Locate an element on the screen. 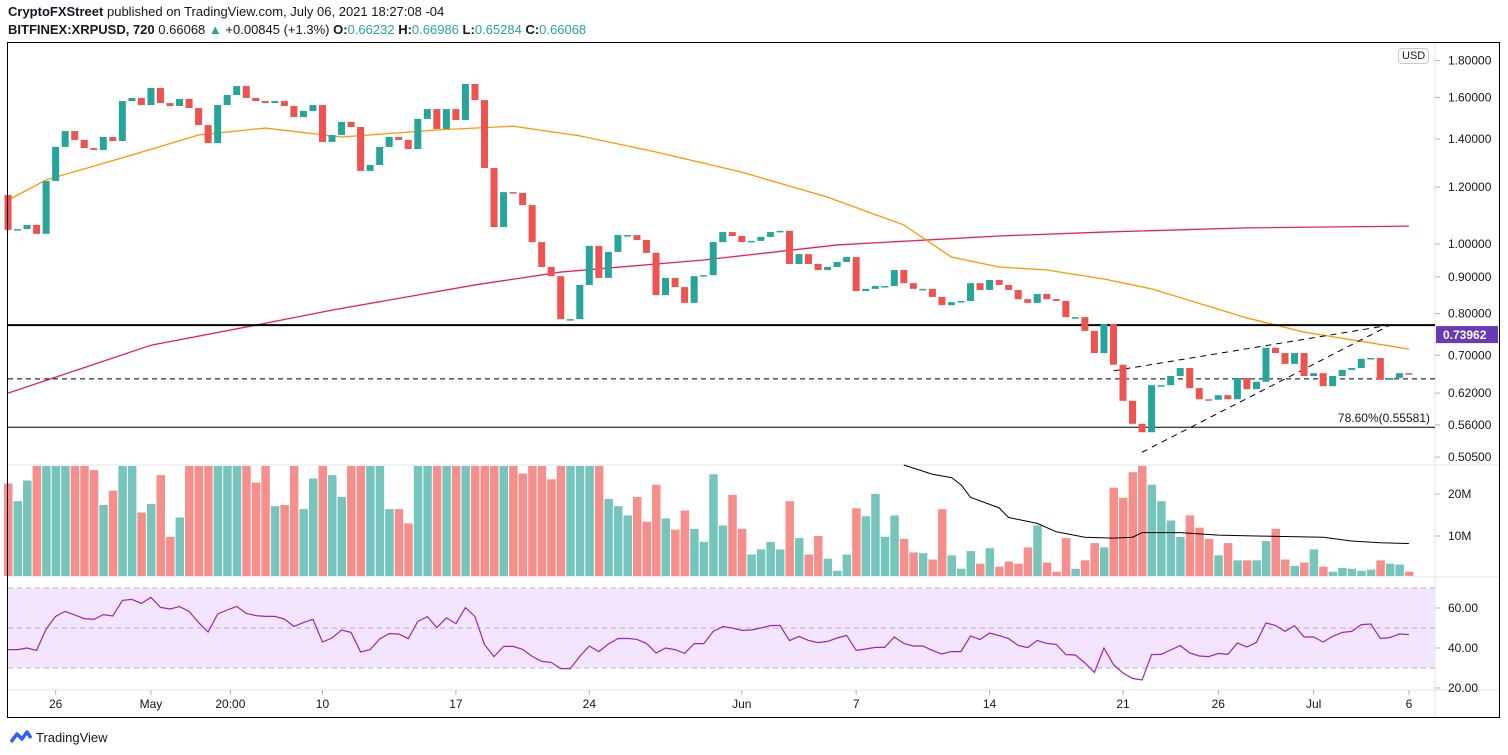 Image resolution: width=1508 pixels, height=755 pixels. x-tick-label: Jun is located at coordinates (741, 704).